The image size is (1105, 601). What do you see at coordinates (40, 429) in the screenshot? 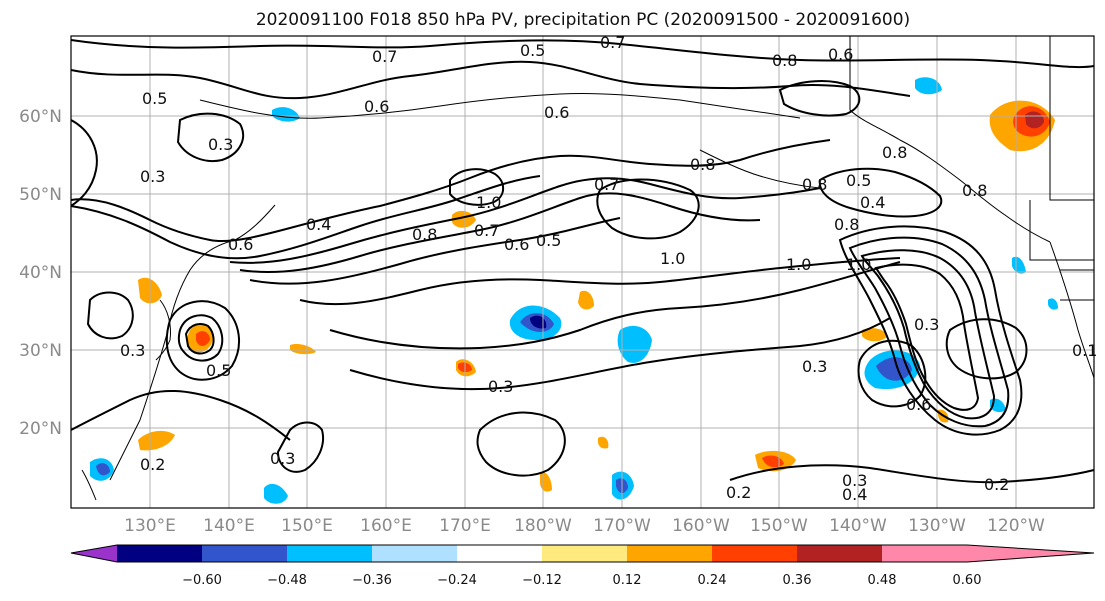
I see `lat-label: 20°N` at bounding box center [40, 429].